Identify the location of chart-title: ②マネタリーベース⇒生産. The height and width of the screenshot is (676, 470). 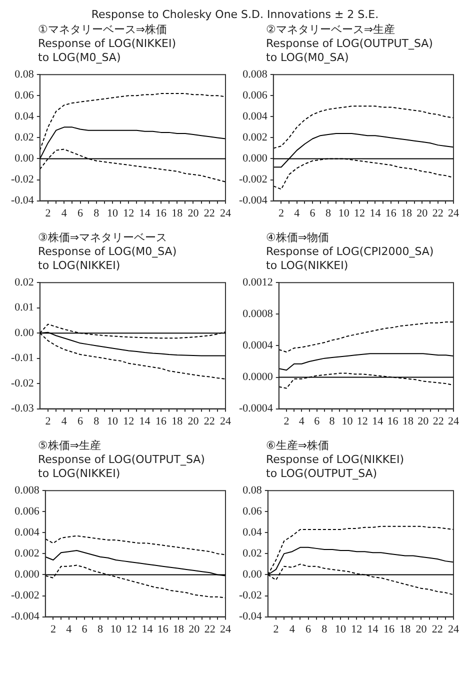
(331, 30).